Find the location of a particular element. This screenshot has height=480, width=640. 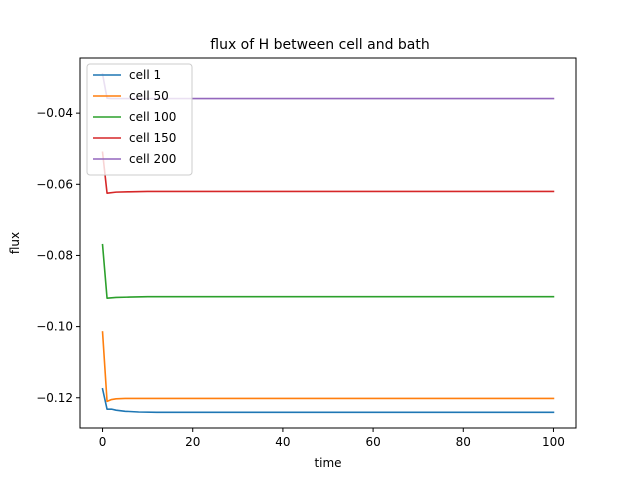

chart-title: flux of H between cell and bath is located at coordinates (320, 45).